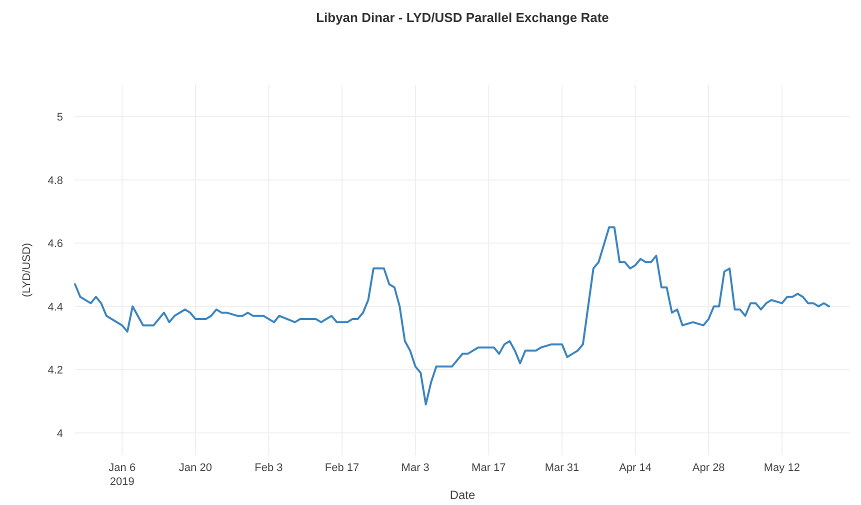  I want to click on x-tick-label: Apr 14, so click(635, 468).